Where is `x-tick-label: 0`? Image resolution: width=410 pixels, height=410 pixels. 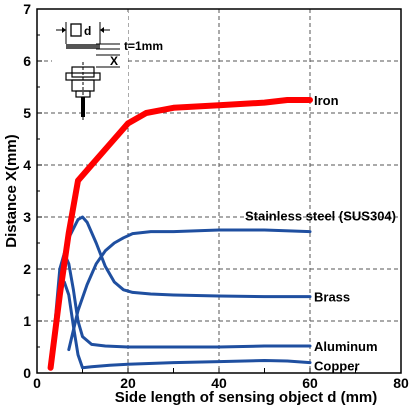
x-tick-label: 0 is located at coordinates (37, 383).